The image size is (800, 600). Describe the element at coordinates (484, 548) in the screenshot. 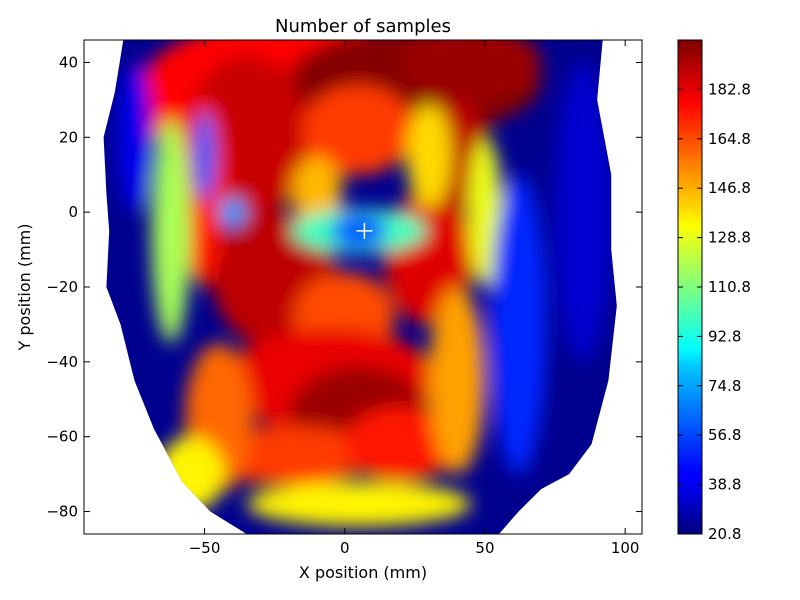

I see `x-tick-label: 50` at that location.